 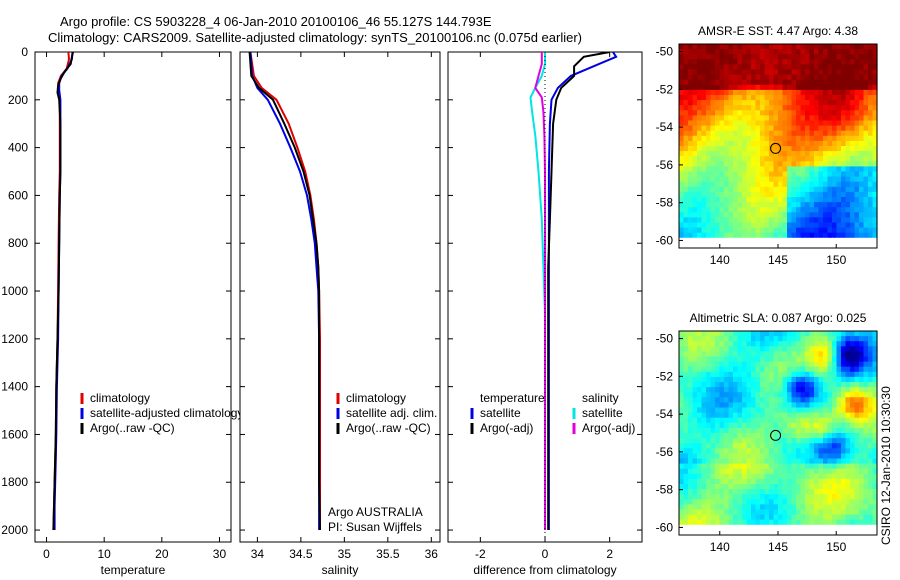 I want to click on y-tick-label: 200, so click(x=18, y=100).